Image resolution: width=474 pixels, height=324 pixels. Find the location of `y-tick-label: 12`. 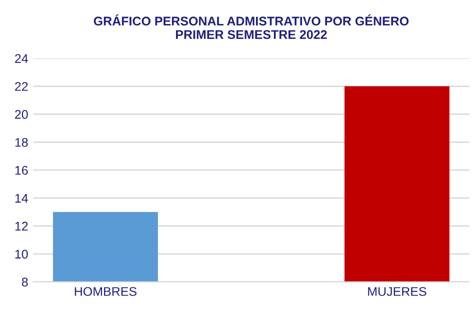

y-tick-label: 12 is located at coordinates (21, 226).